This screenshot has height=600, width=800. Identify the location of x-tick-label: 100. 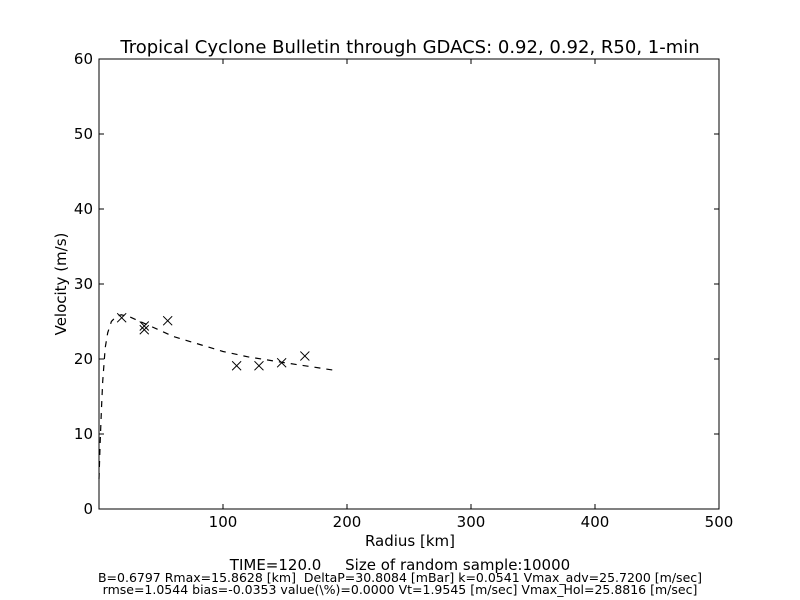
(223, 522).